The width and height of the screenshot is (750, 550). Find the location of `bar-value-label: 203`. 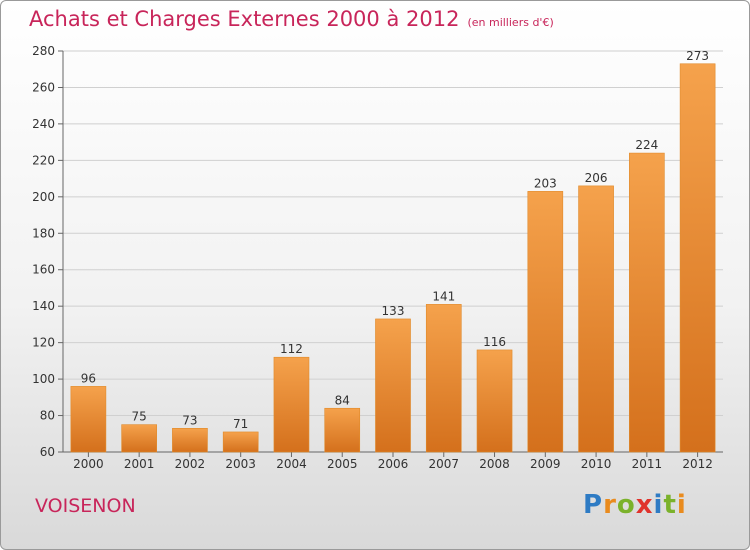

bar-value-label: 203 is located at coordinates (545, 183).